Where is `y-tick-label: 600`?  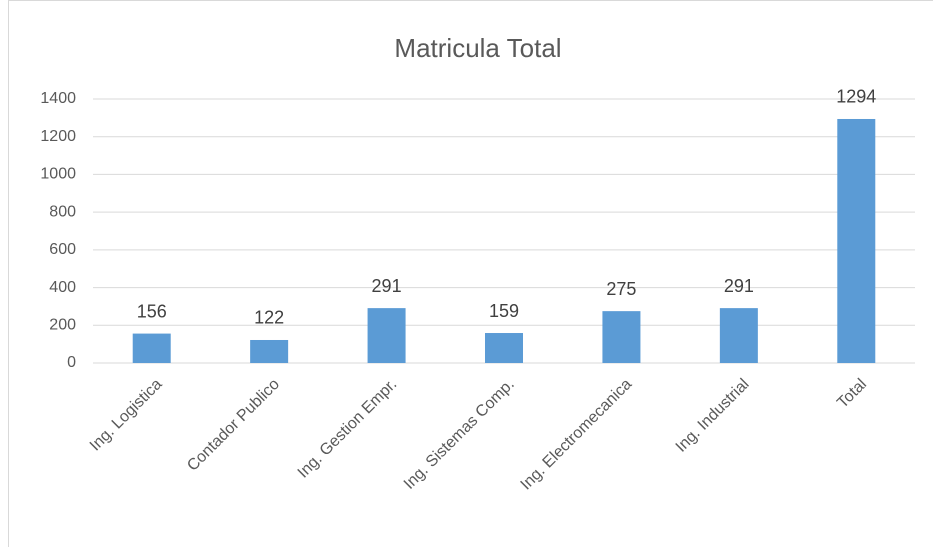 y-tick-label: 600 is located at coordinates (62, 249).